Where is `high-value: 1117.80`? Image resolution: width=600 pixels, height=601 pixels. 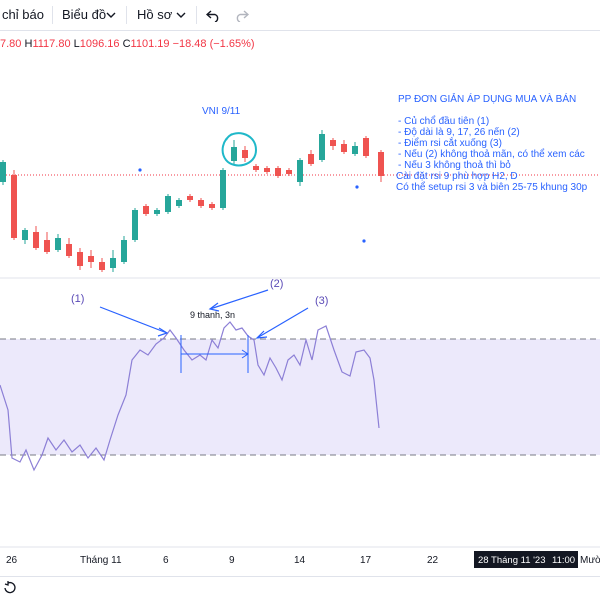
high-value: 1117.80 is located at coordinates (51, 44).